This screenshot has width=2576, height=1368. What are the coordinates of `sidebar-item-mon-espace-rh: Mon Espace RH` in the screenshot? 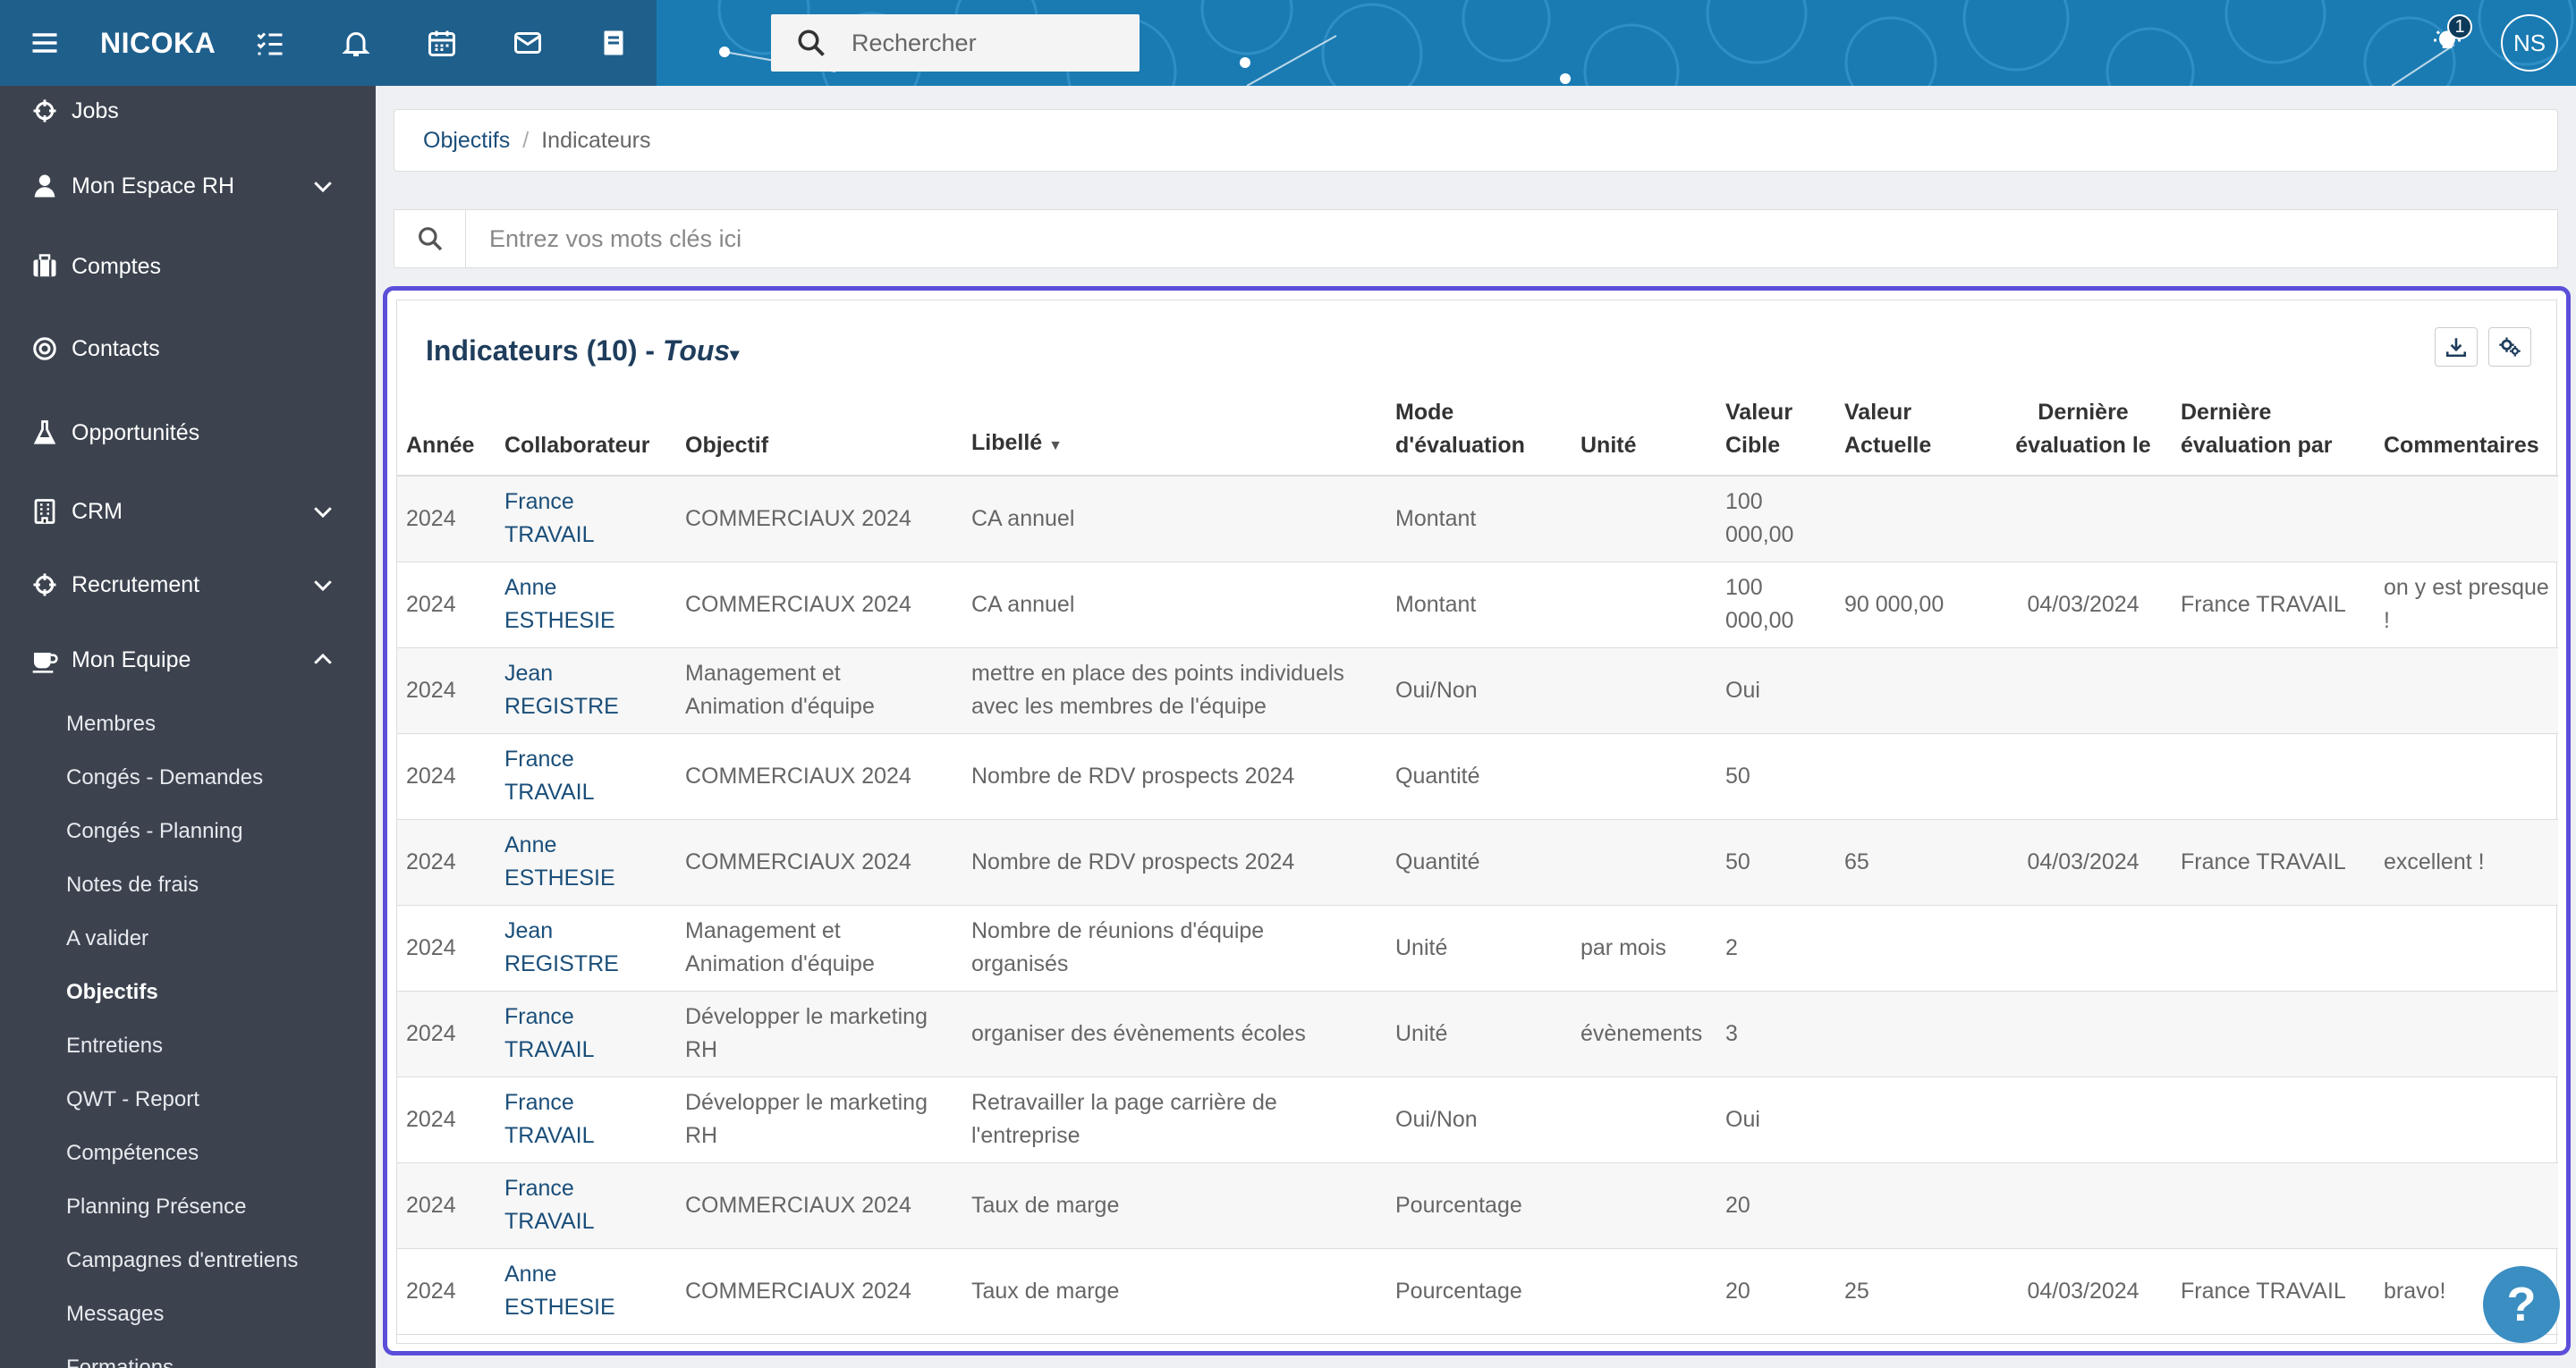 It's located at (188, 186).